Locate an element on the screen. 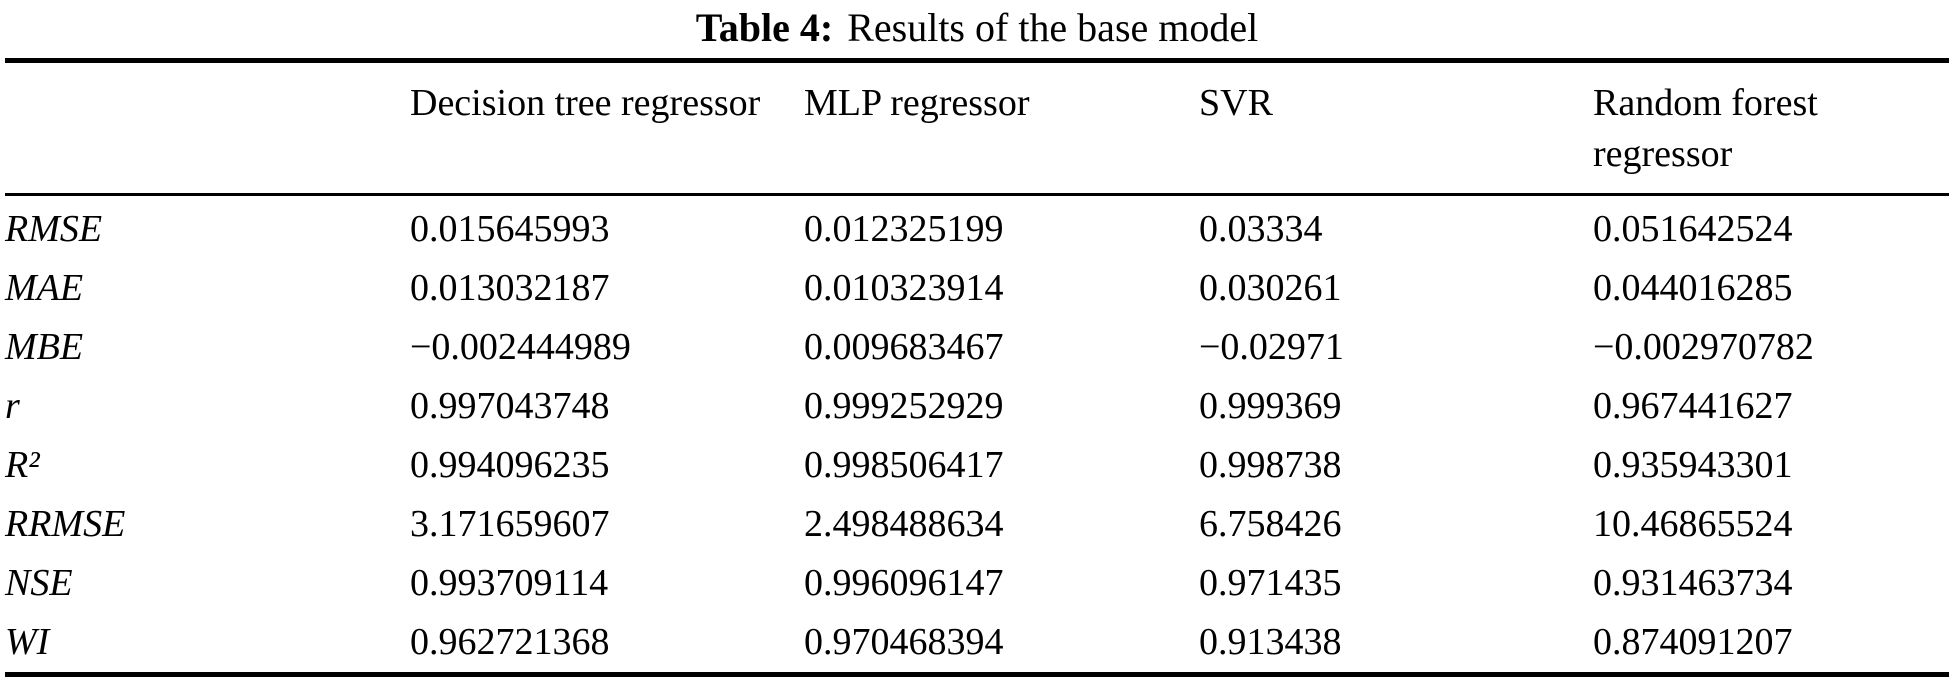  metric-value: 0.994096235 is located at coordinates (510, 465).